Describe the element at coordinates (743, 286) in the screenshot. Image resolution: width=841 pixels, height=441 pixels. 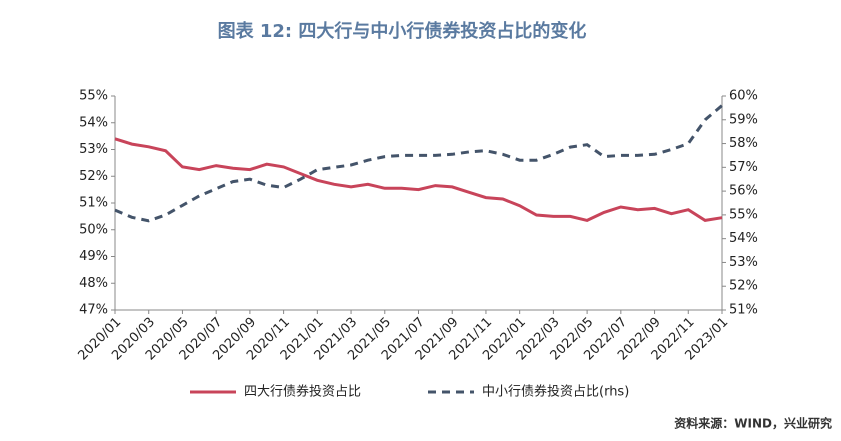
I see `y2-tick-label: 52%` at that location.